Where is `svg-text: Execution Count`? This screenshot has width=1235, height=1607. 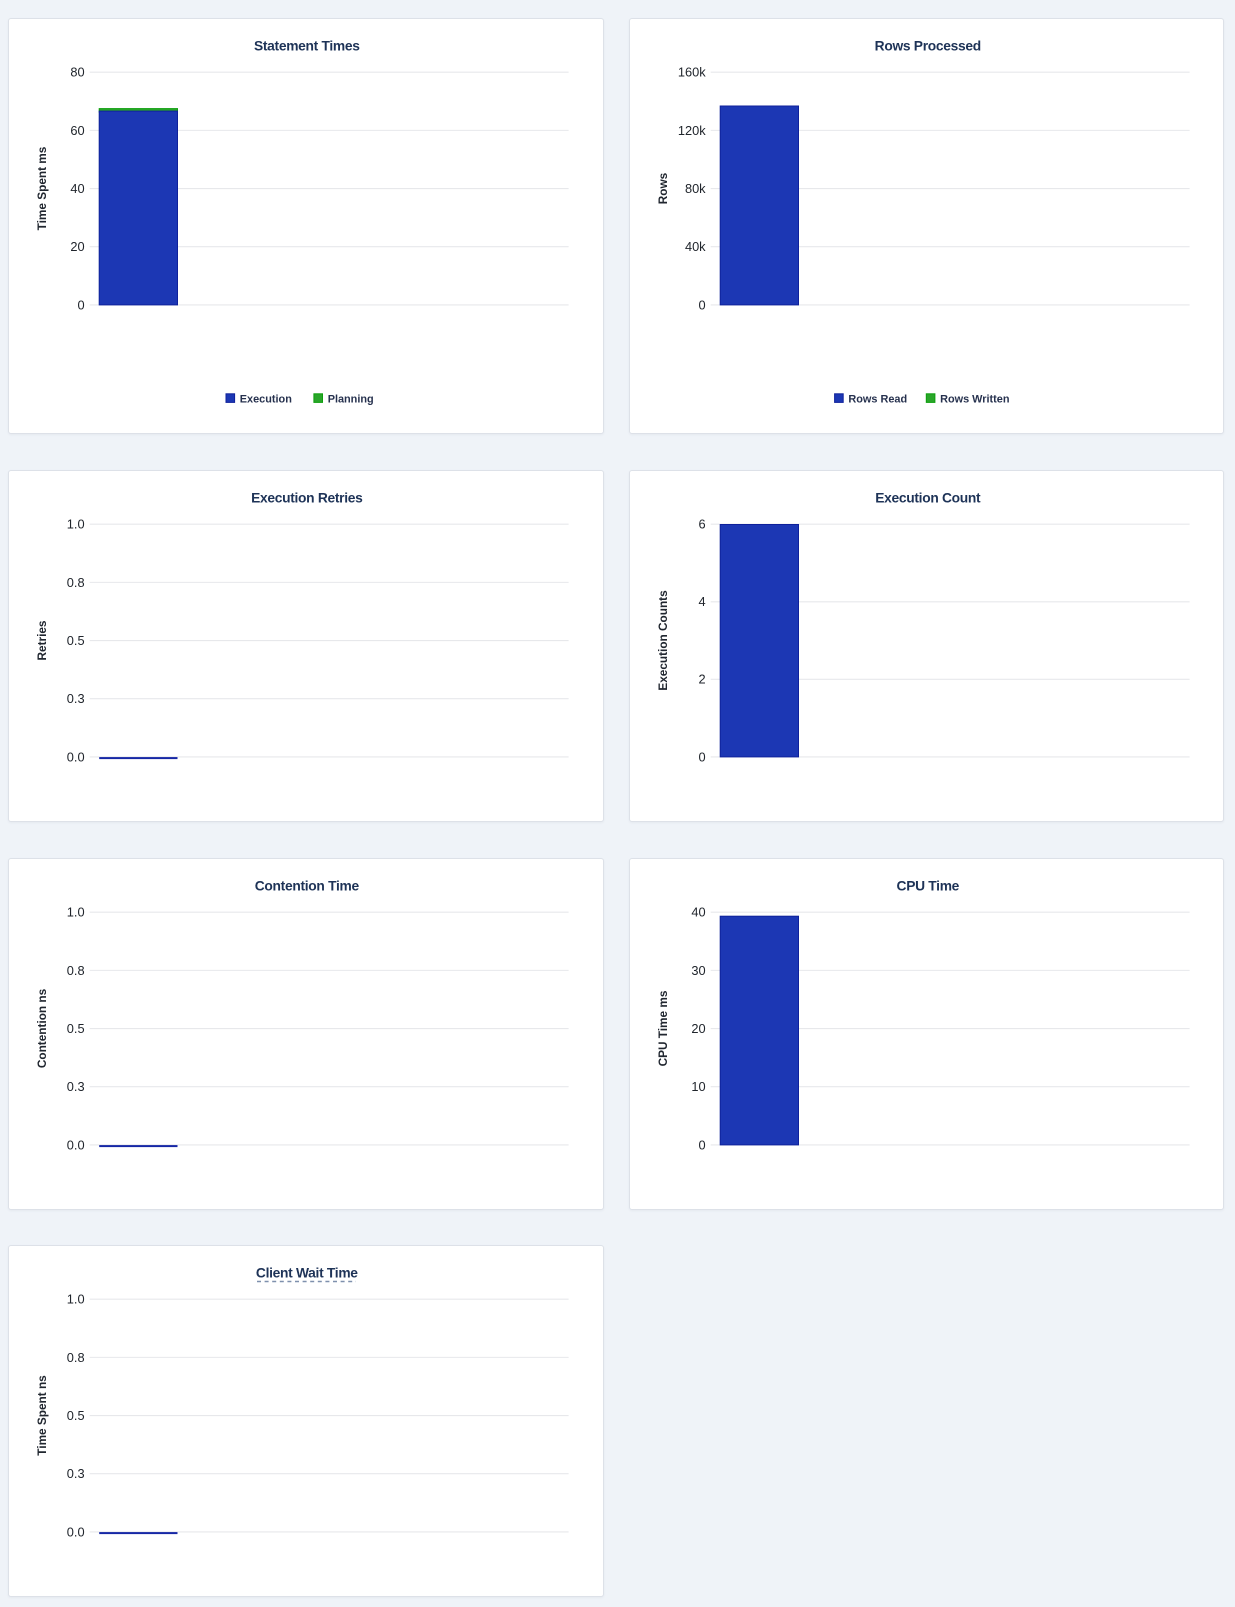 svg-text: Execution Count is located at coordinates (928, 497).